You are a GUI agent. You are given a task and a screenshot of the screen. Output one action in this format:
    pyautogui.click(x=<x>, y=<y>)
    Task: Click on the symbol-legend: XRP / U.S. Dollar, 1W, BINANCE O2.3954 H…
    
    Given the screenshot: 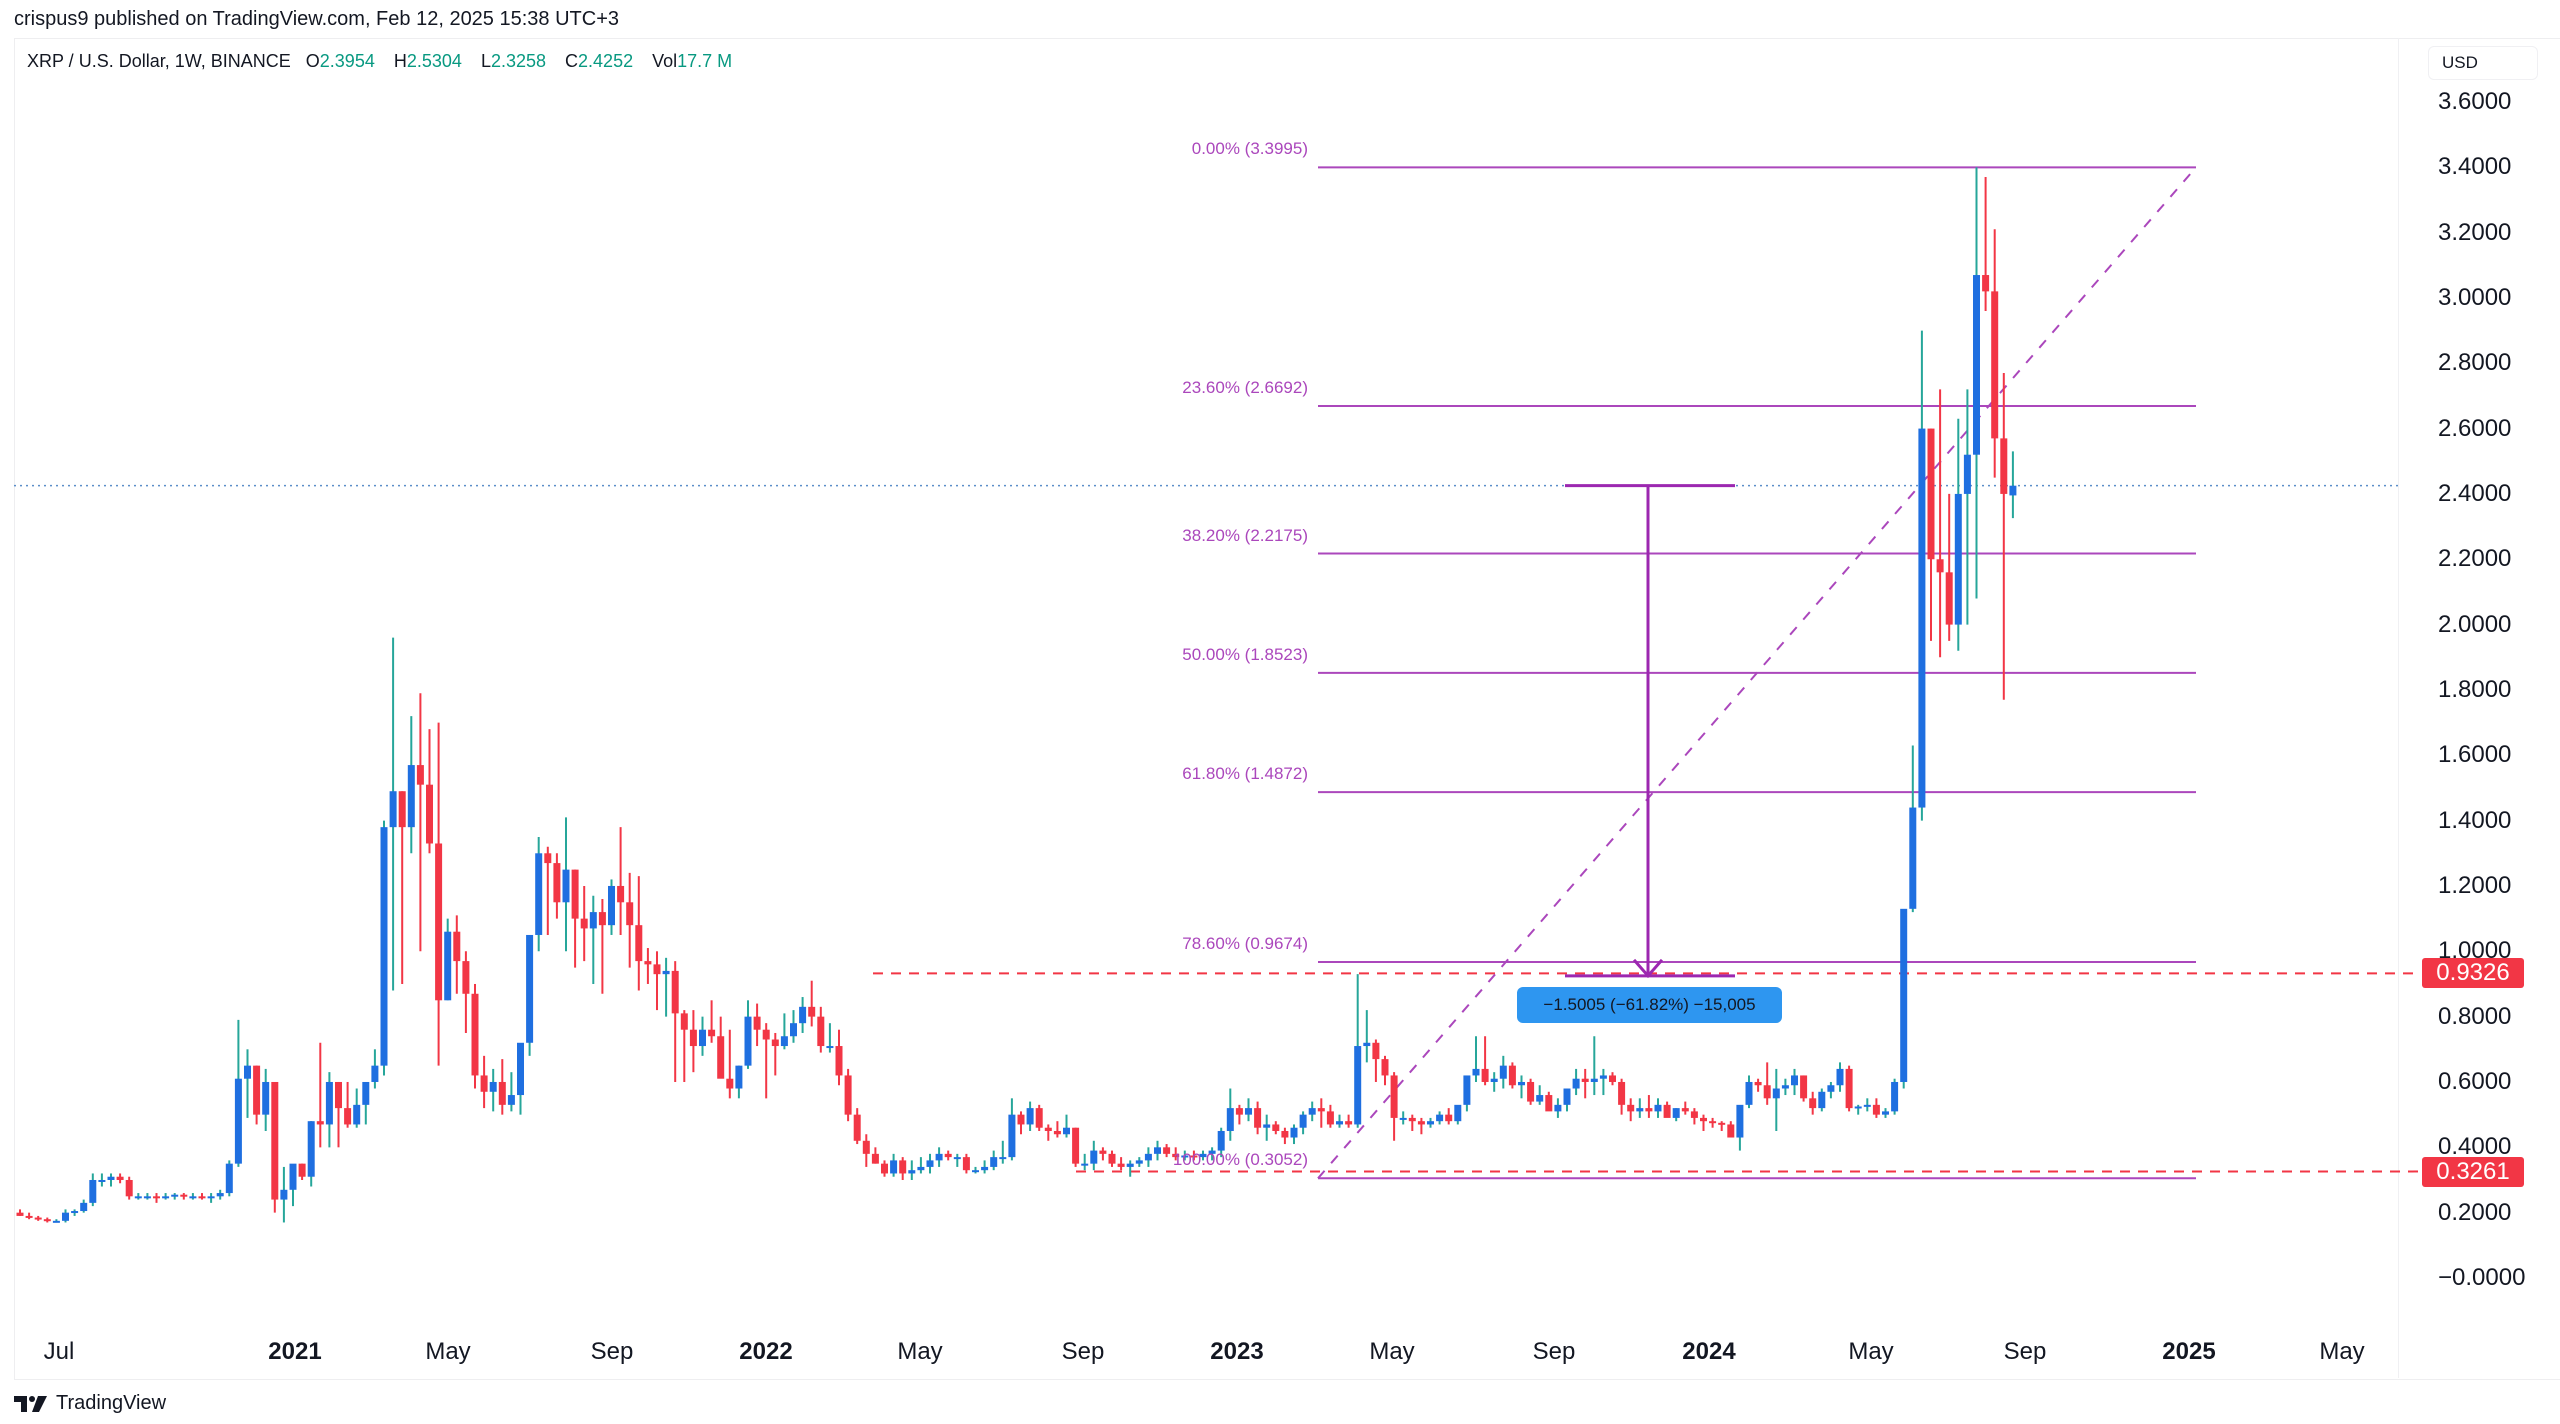 What is the action you would take?
    pyautogui.click(x=386, y=61)
    